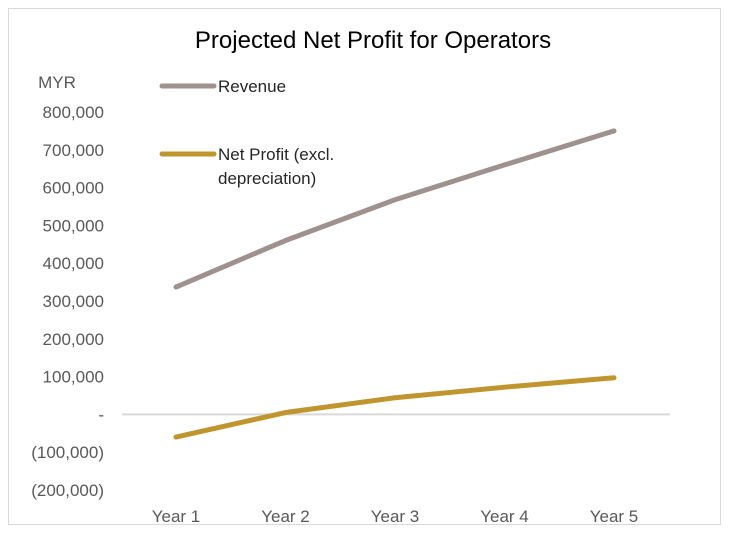  I want to click on x-axis-ticks: Year 1 Year 2 Year 3 Year 4 Year 5, so click(395, 516).